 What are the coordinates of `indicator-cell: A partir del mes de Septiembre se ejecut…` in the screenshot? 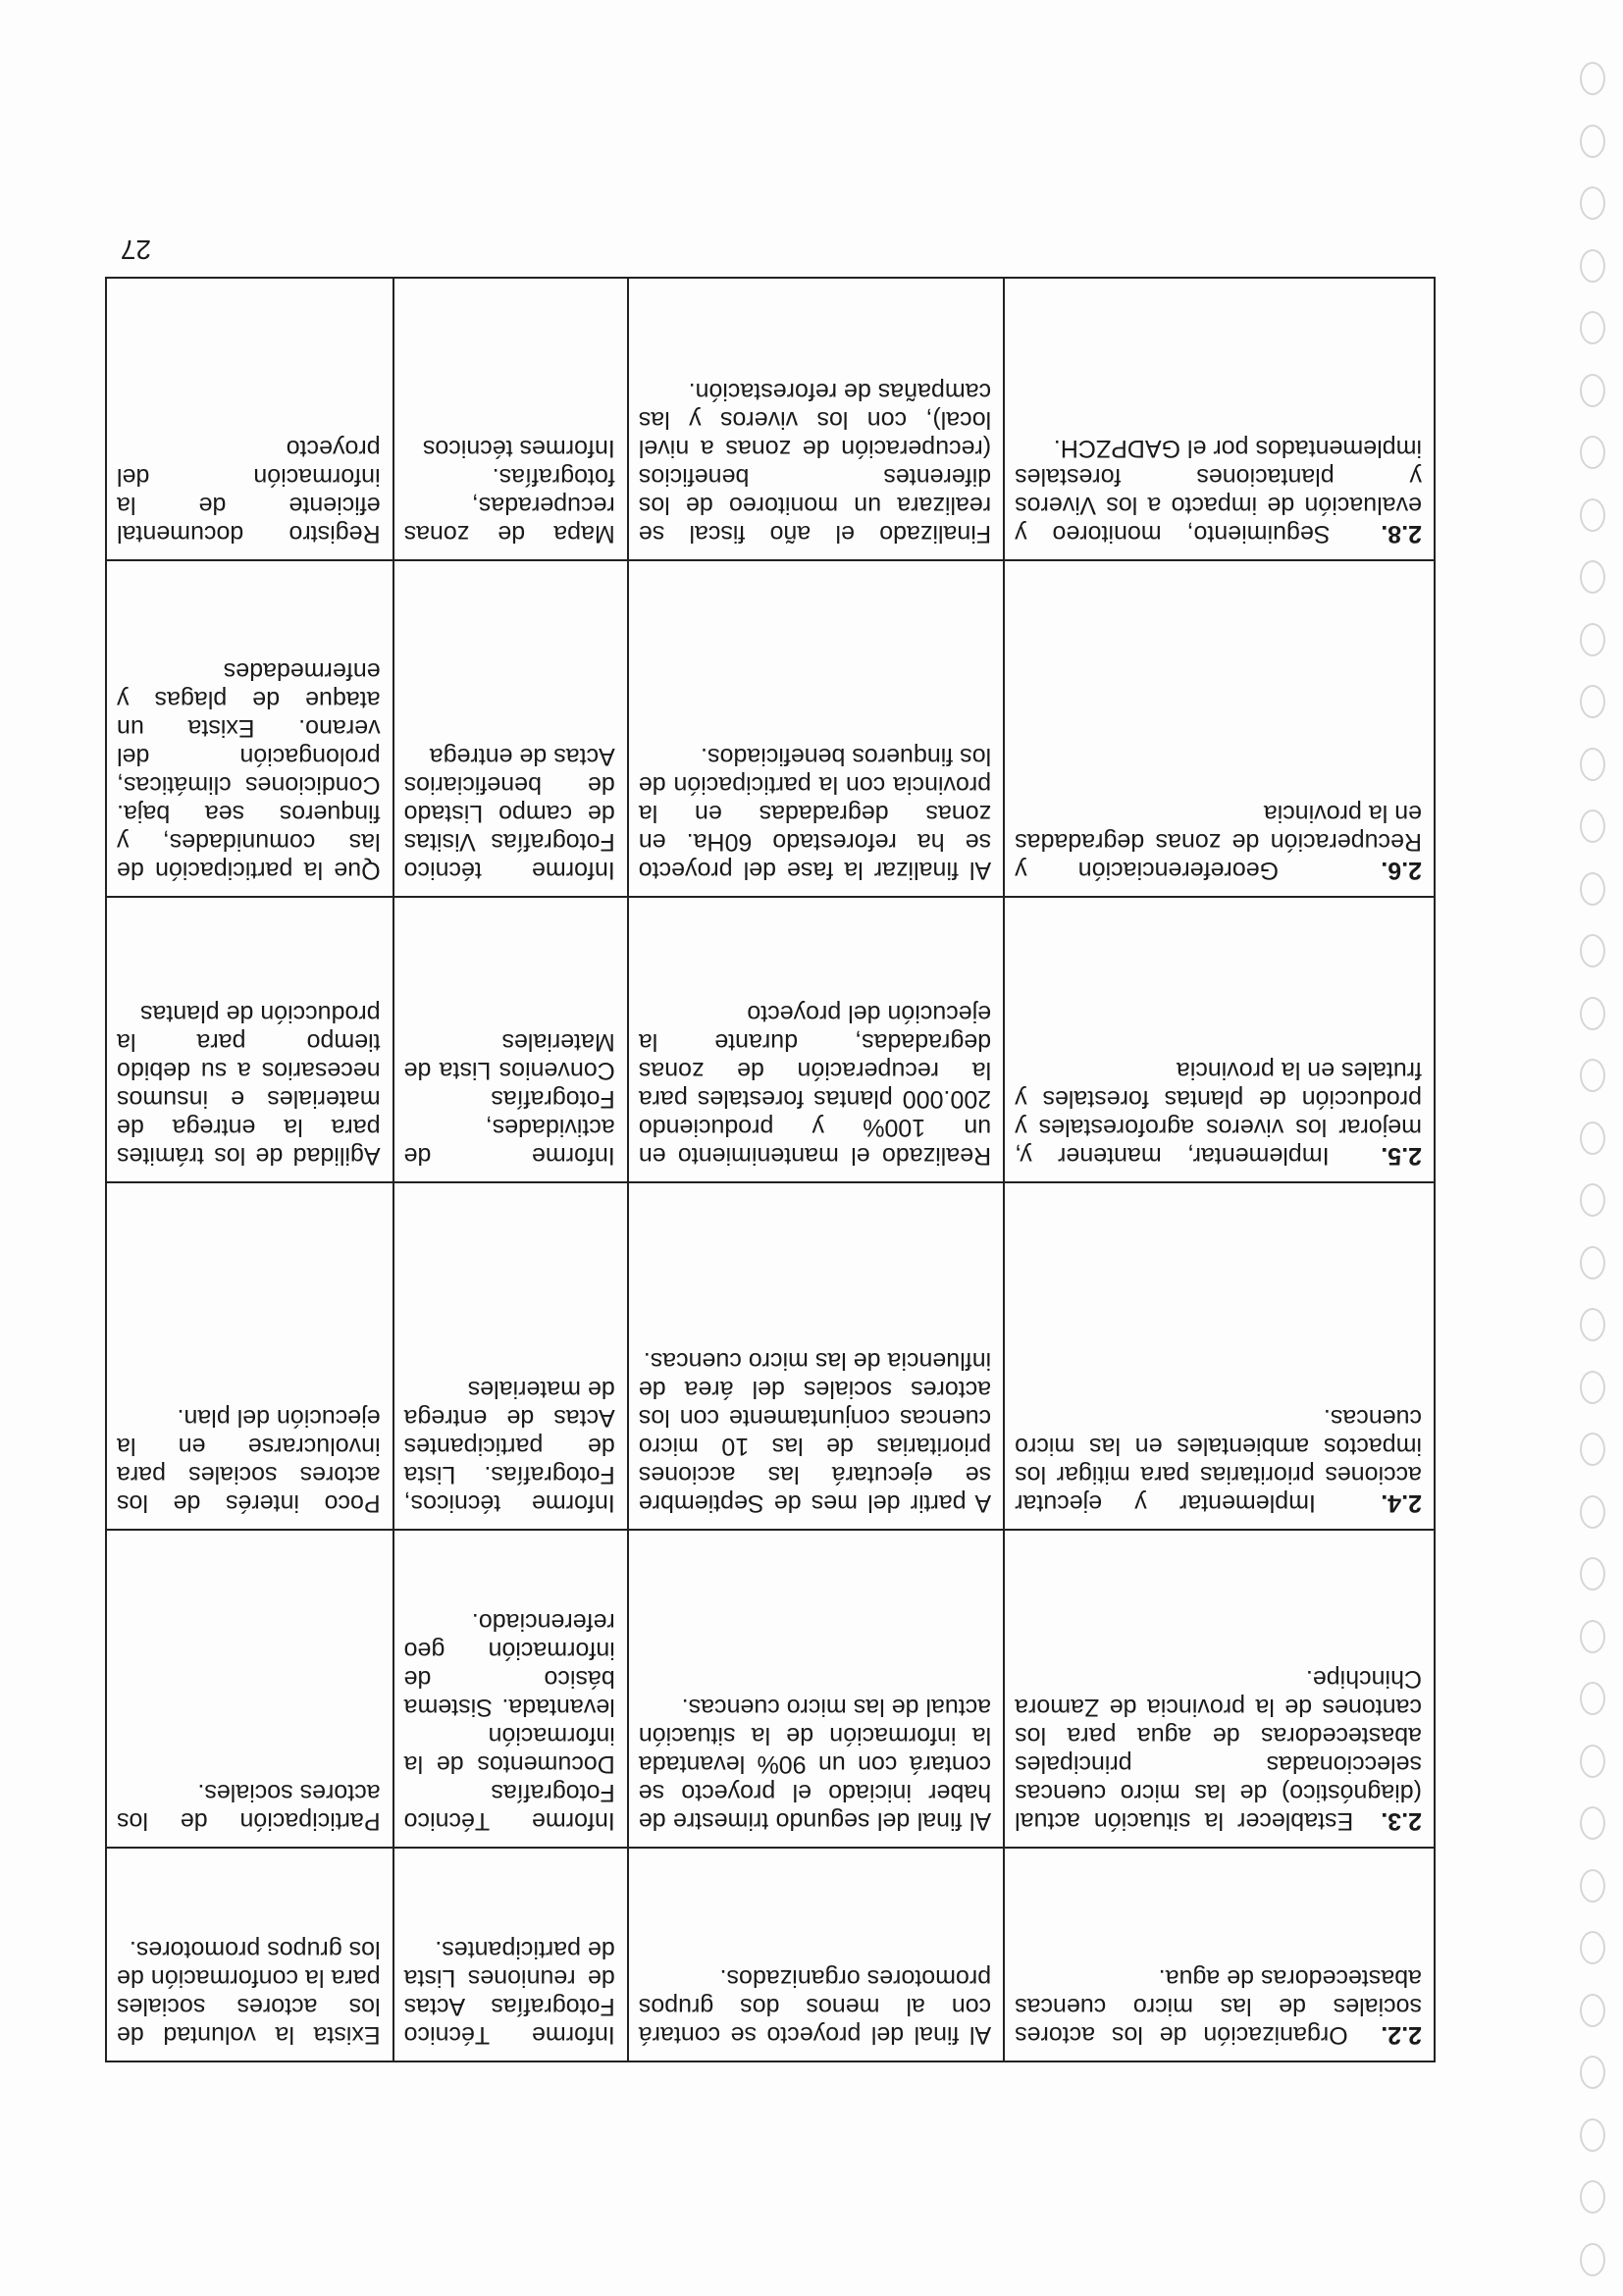 It's located at (816, 1356).